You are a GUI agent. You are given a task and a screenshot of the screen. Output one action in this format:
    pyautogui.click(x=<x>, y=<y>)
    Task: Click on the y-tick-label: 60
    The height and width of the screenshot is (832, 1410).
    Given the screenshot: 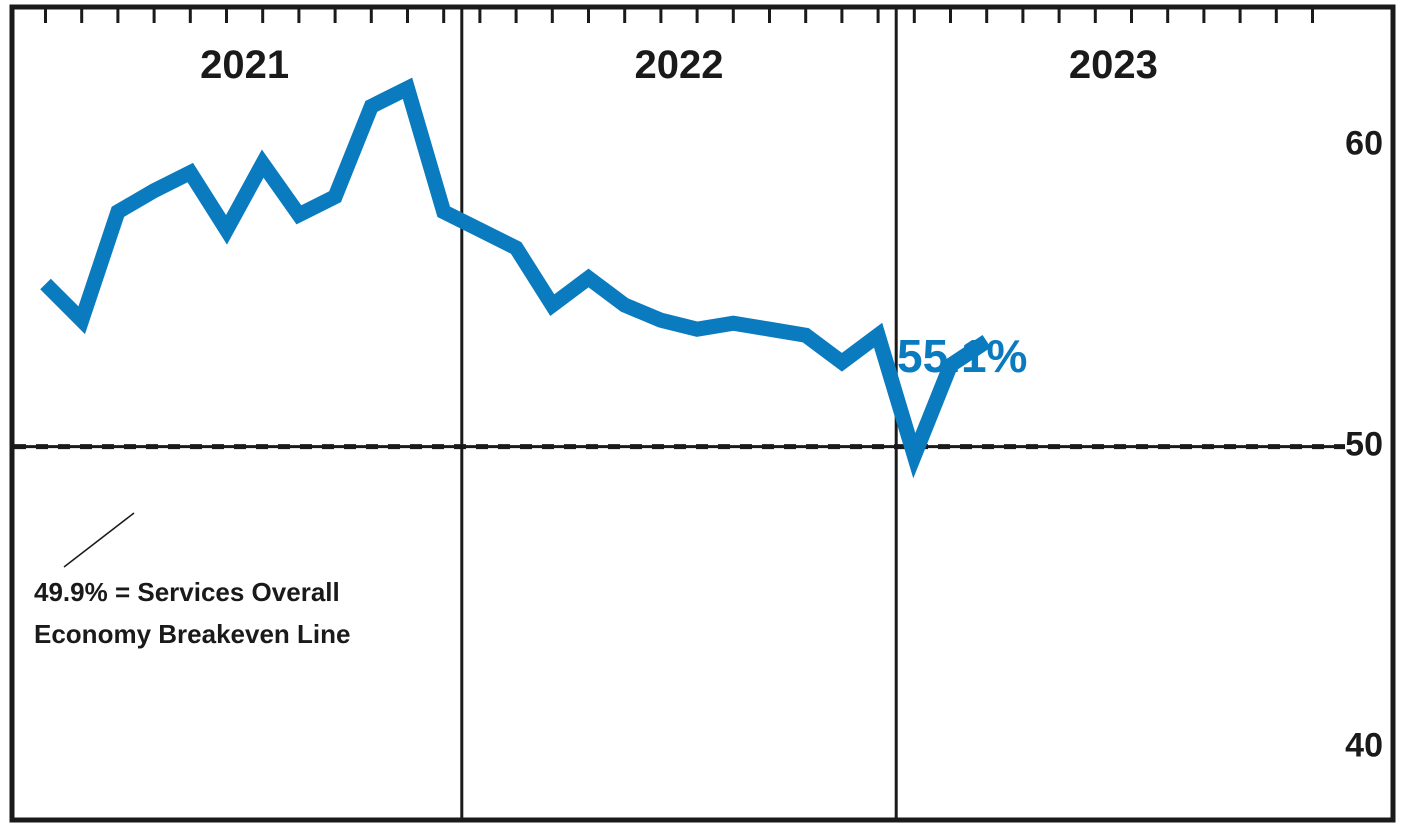 What is the action you would take?
    pyautogui.click(x=1364, y=144)
    